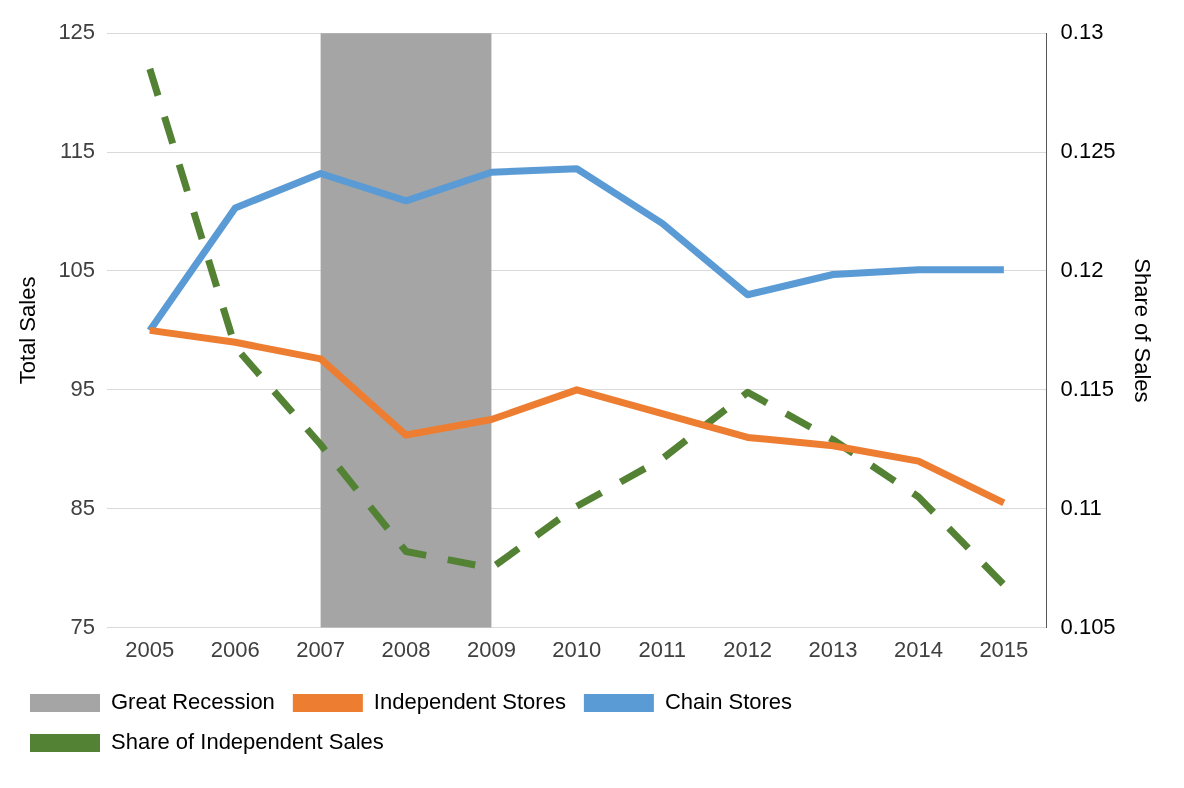 The height and width of the screenshot is (788, 1184). Describe the element at coordinates (918, 649) in the screenshot. I see `x-tick-label: 2014` at that location.